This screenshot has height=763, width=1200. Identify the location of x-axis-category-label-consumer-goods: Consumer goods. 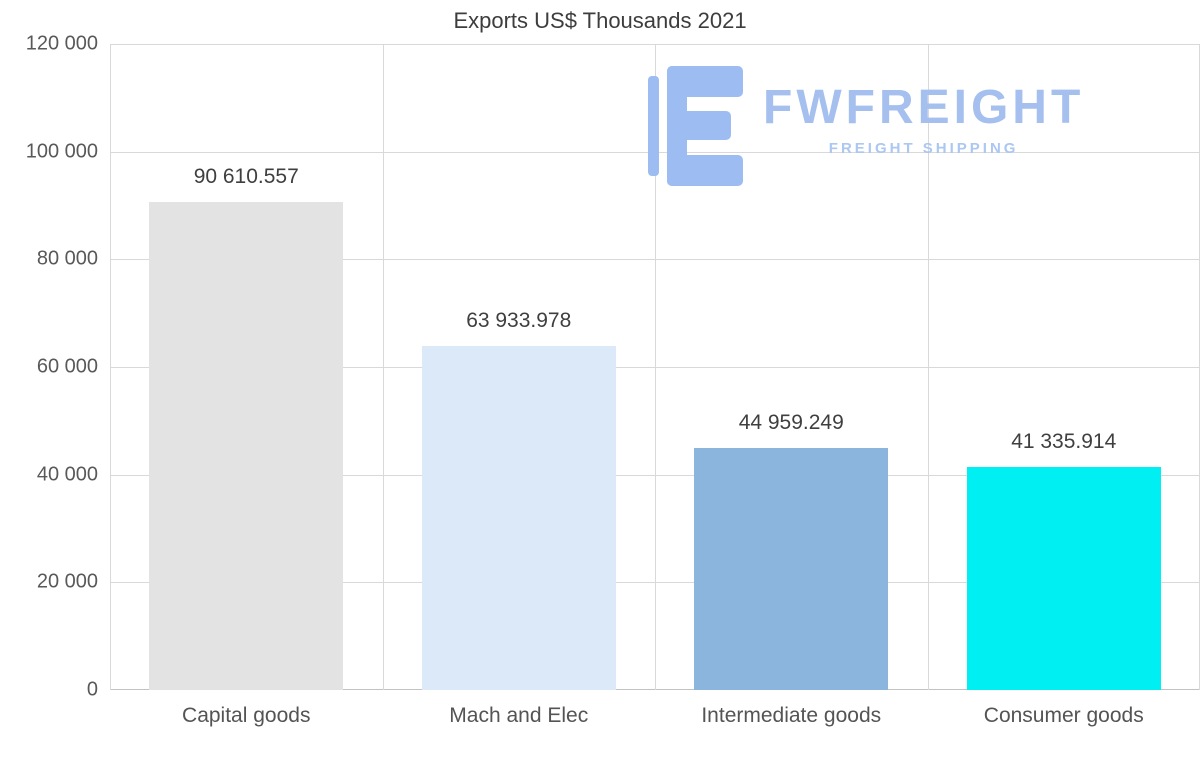
(1063, 715).